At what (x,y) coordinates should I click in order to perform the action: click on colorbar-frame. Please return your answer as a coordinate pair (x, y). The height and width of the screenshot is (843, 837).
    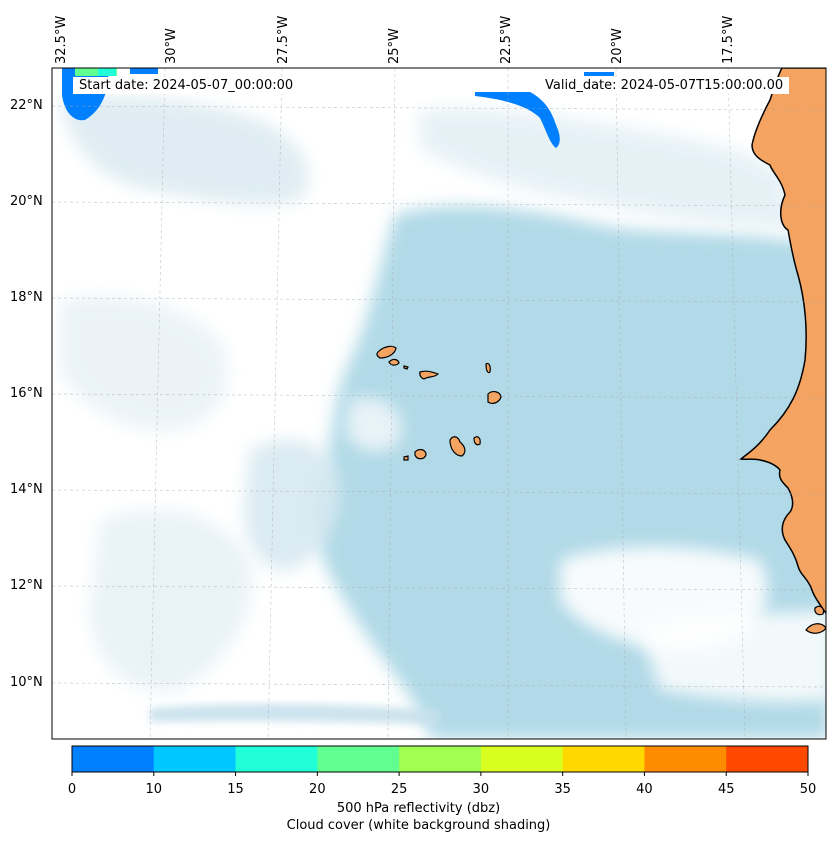
    Looking at the image, I should click on (440, 759).